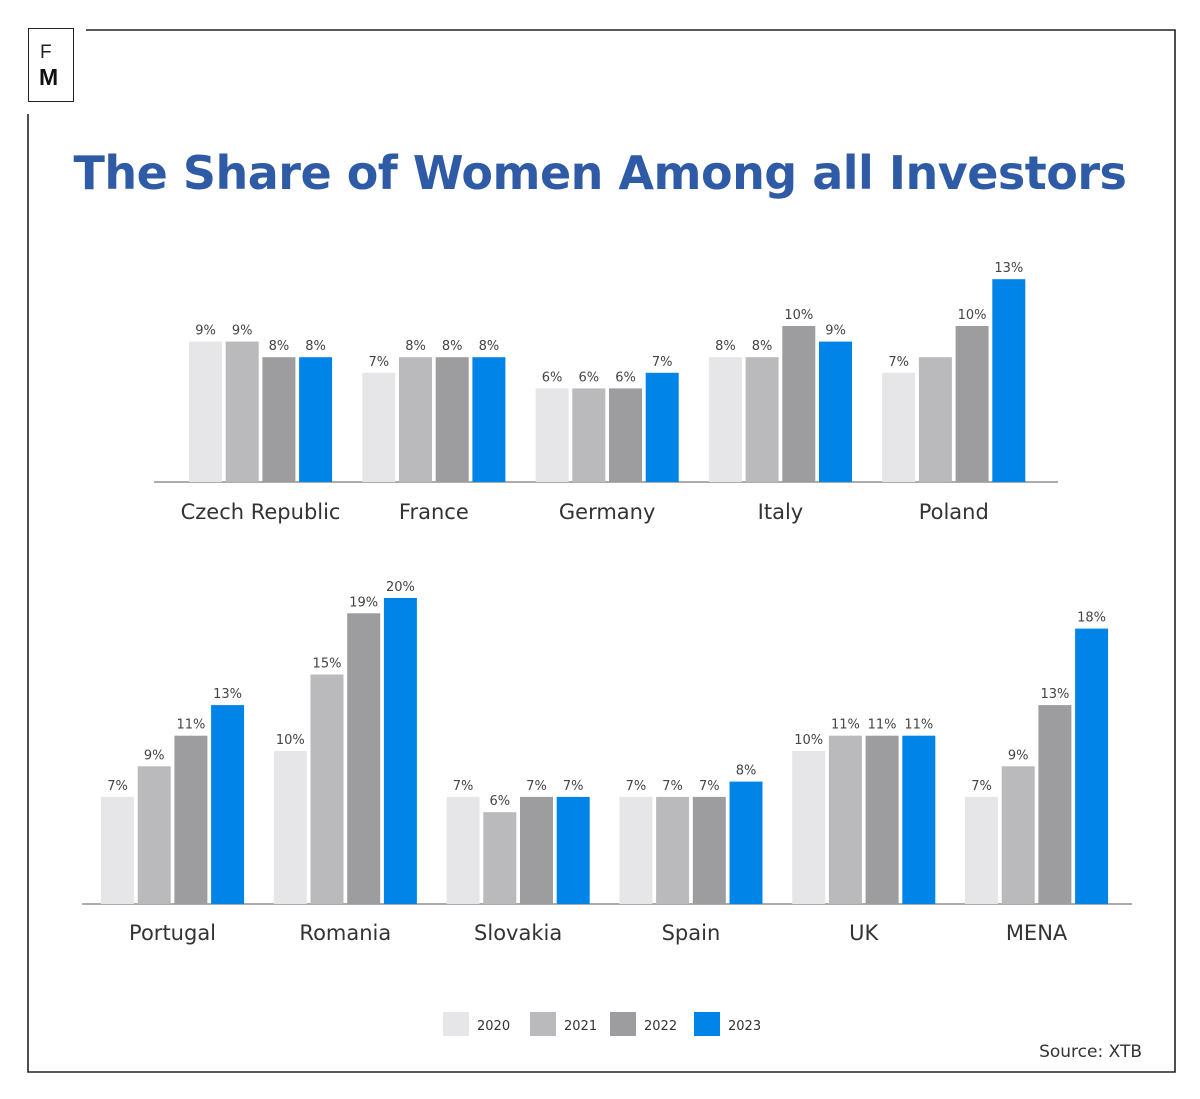 The width and height of the screenshot is (1200, 1099). What do you see at coordinates (46, 52) in the screenshot?
I see `logo-letter-f: F` at bounding box center [46, 52].